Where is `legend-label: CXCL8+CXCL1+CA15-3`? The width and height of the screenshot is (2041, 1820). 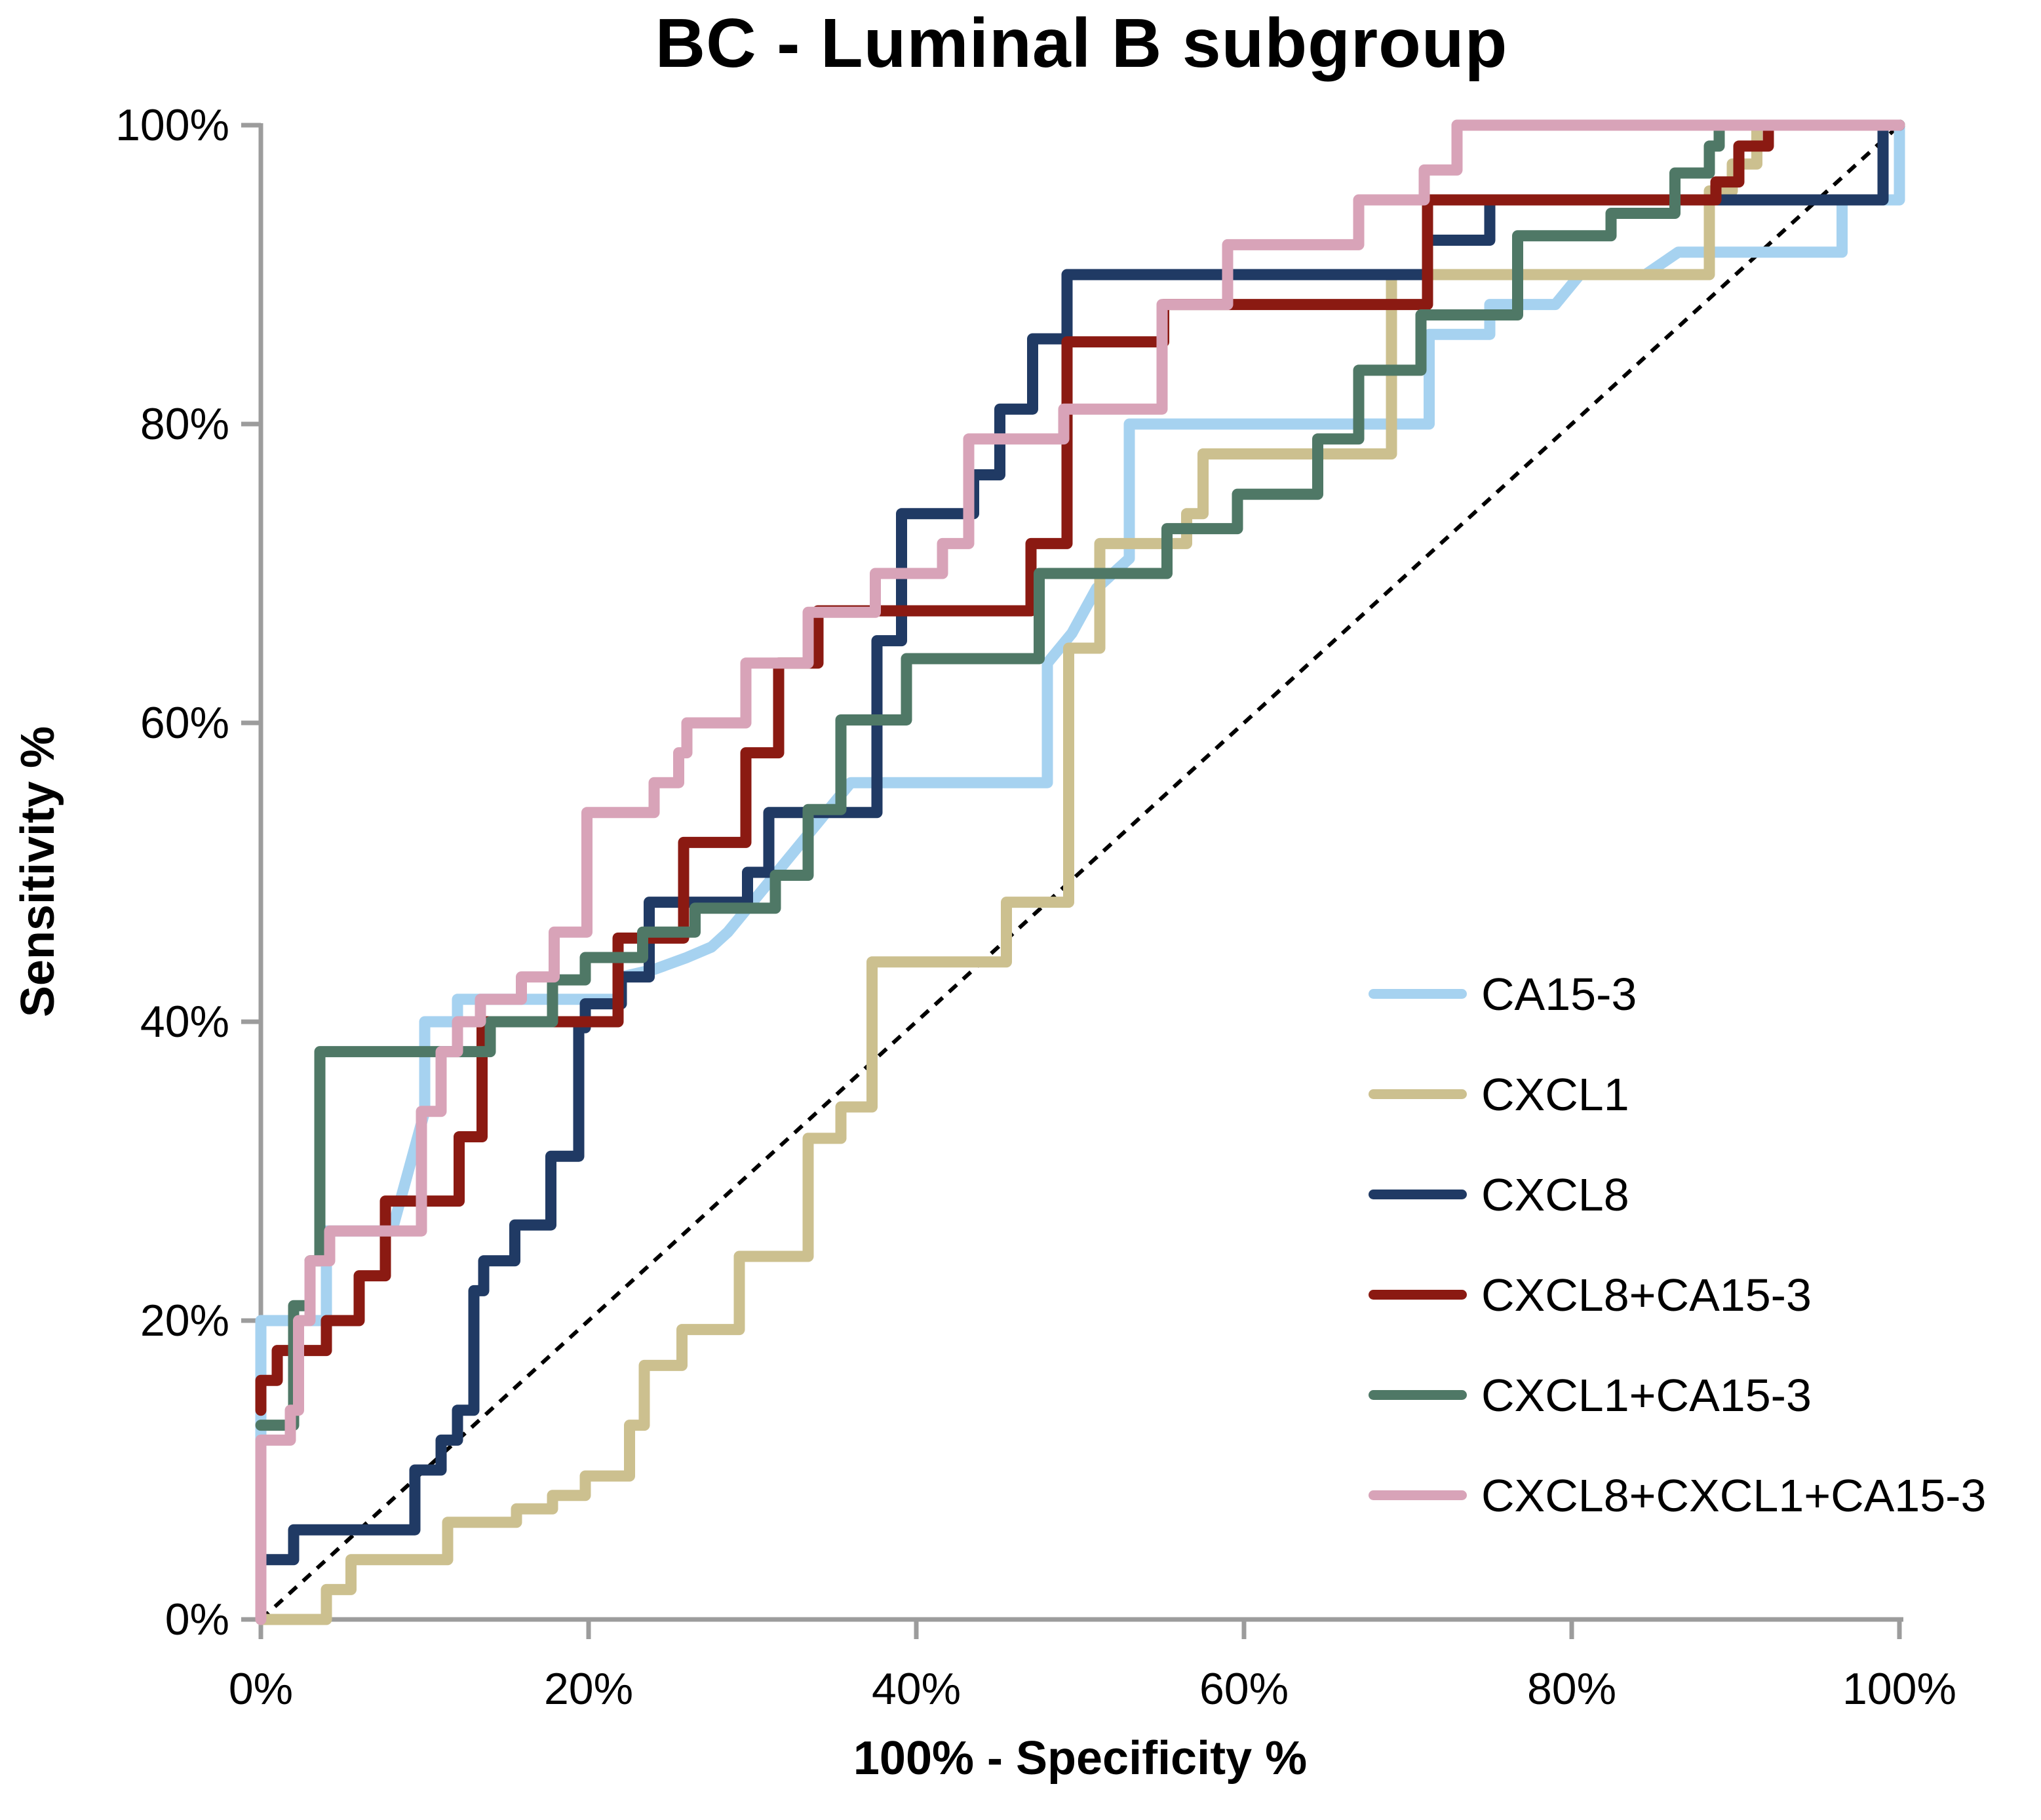
legend-label: CXCL8+CXCL1+CA15-3 is located at coordinates (1734, 1495).